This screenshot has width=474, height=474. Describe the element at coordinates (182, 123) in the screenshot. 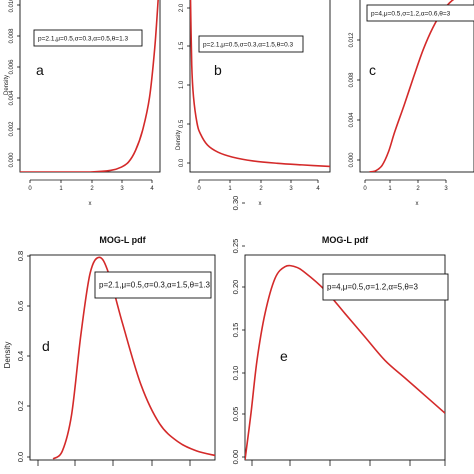

I see `y-tick-label: 0.5` at that location.